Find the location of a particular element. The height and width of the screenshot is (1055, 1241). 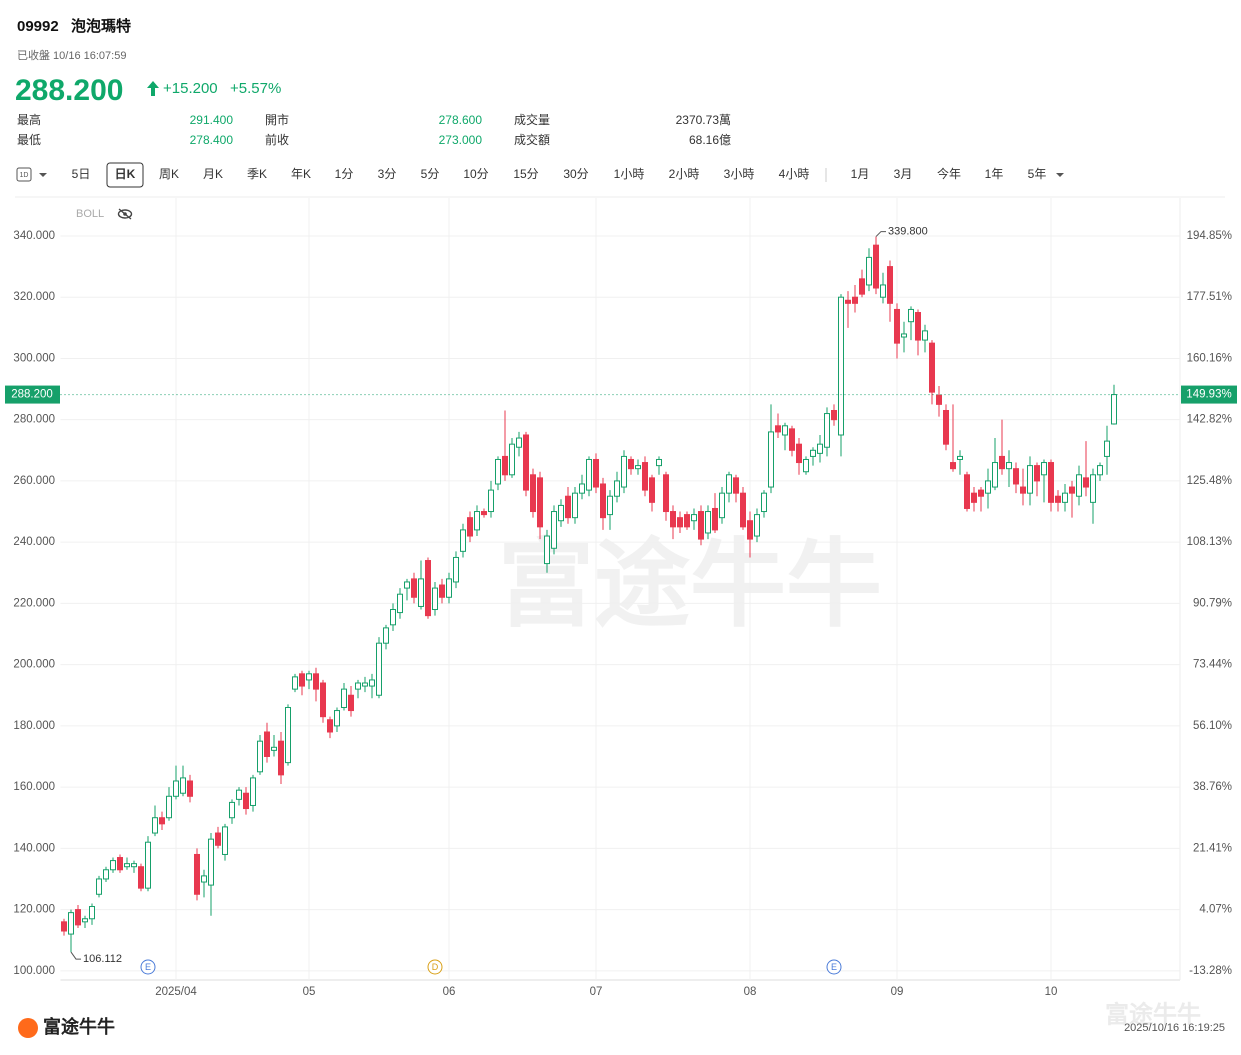

toolbar-button: 15分 is located at coordinates (525, 174).